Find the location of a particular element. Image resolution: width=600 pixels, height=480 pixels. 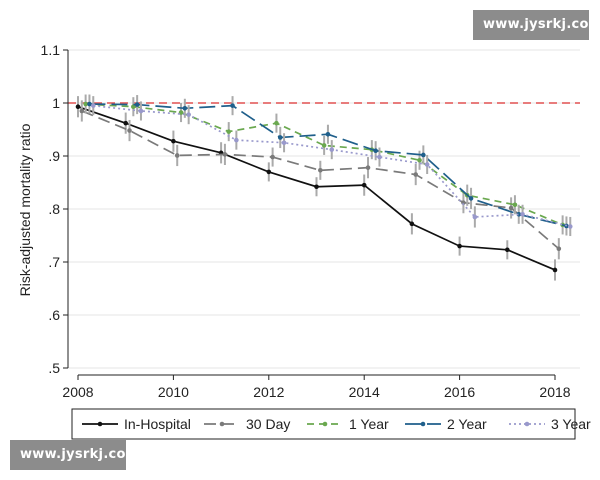

legend-label: 2 Year is located at coordinates (467, 424).